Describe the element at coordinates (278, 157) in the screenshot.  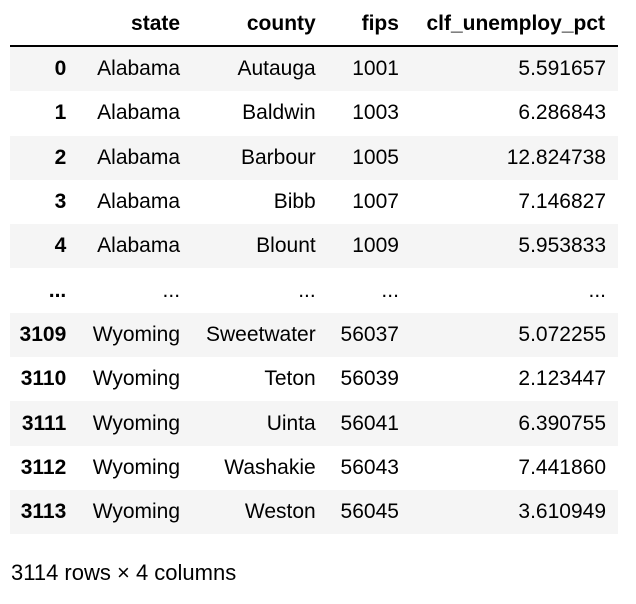
I see `cell-county: Barbour` at that location.